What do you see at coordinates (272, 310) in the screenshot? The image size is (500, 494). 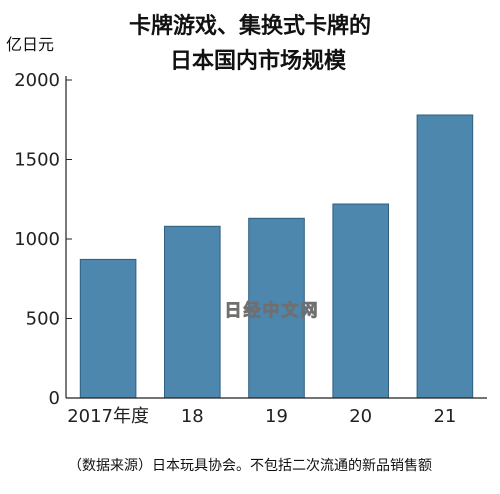 I see `watermark-text: 日经中文网` at bounding box center [272, 310].